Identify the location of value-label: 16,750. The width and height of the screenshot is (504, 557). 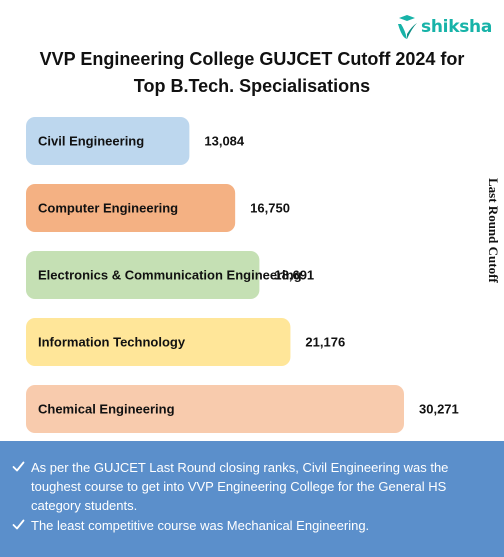
(270, 208).